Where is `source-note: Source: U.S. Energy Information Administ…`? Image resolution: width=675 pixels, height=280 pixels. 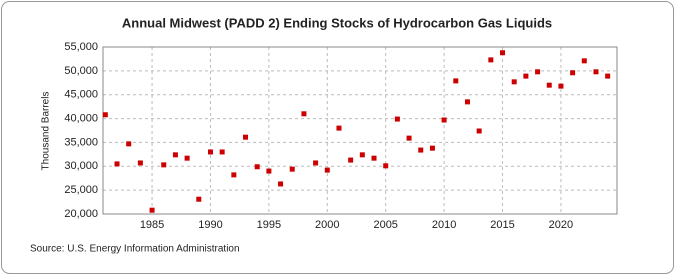
source-note: Source: U.S. Energy Information Administ… is located at coordinates (135, 249).